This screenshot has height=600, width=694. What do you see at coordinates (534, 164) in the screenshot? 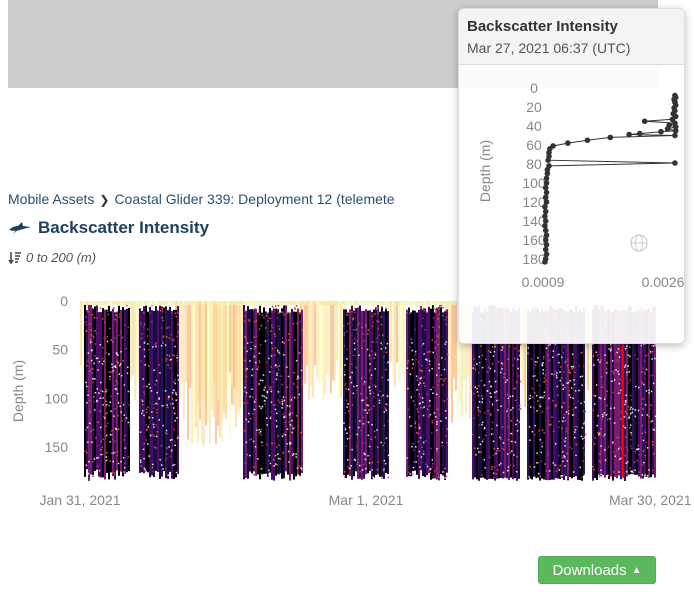
I see `profile-y-tick-label: 80` at bounding box center [534, 164].